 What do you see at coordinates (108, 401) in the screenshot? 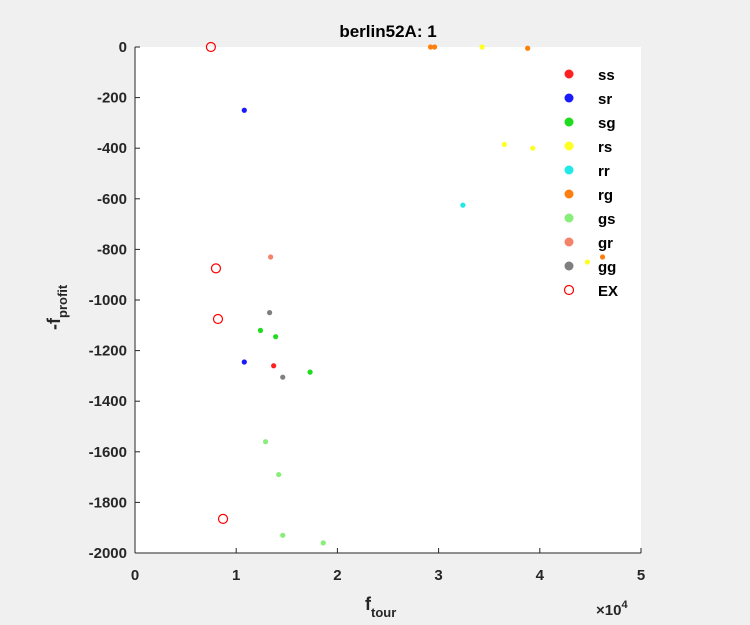
I see `y-tick-label: -1400` at bounding box center [108, 401].